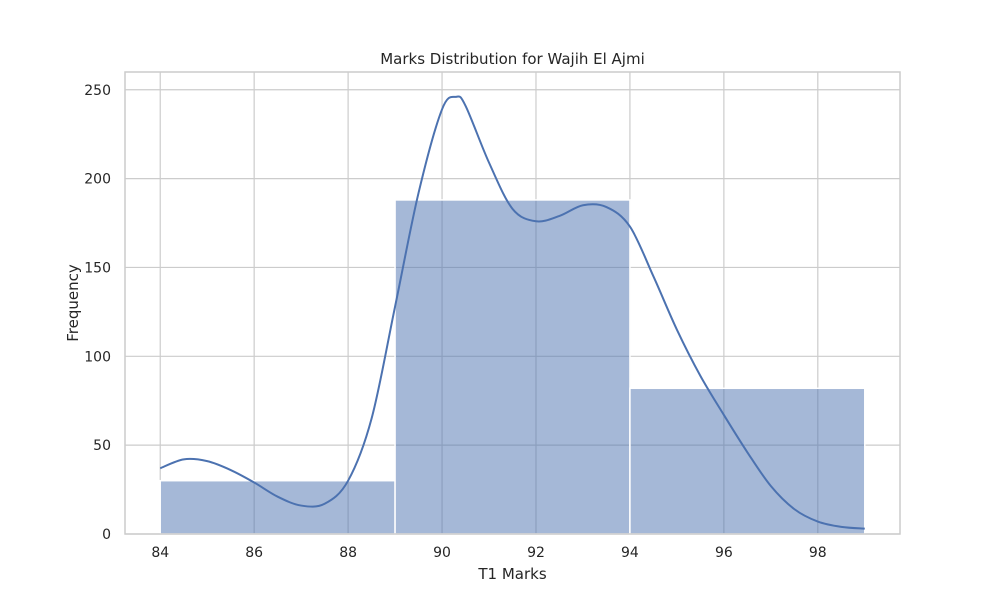 This screenshot has height=600, width=1000. What do you see at coordinates (488, 553) in the screenshot?
I see `x-tick-labels: 84 86 88 90 92 94 96 98` at bounding box center [488, 553].